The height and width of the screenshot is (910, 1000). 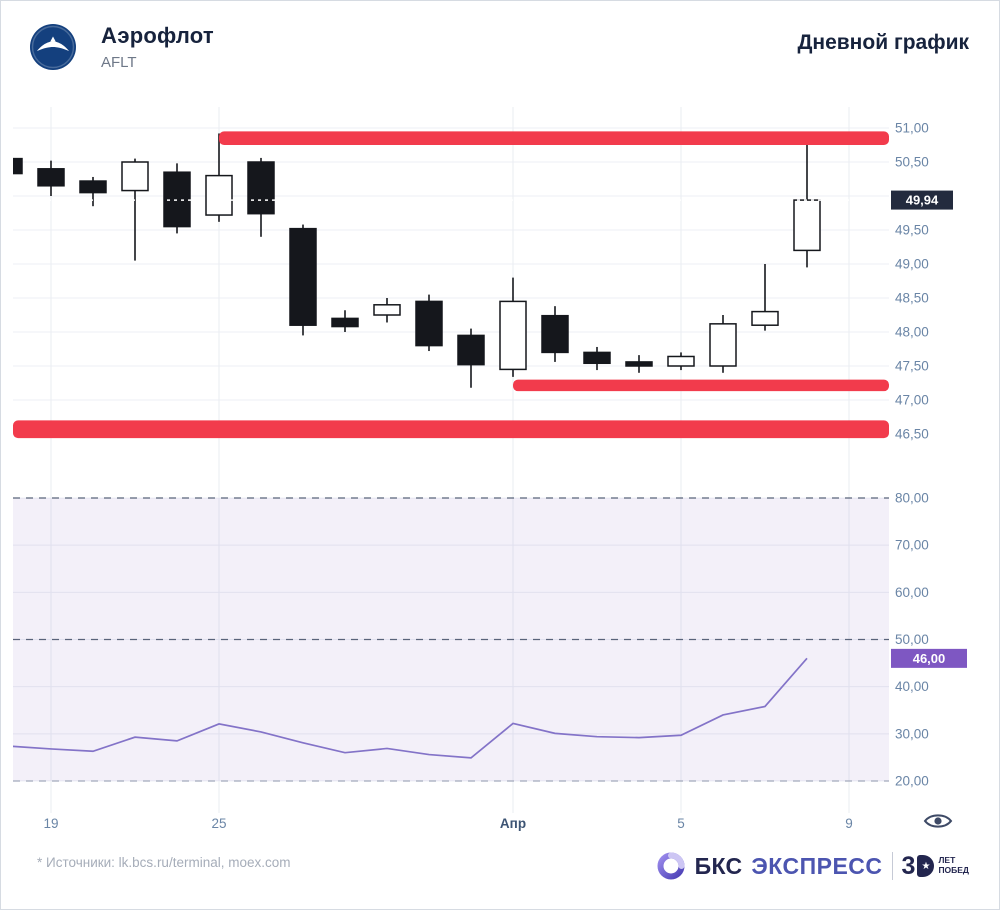 What do you see at coordinates (908, 865) in the screenshot?
I see `anniversary-number: 3` at bounding box center [908, 865].